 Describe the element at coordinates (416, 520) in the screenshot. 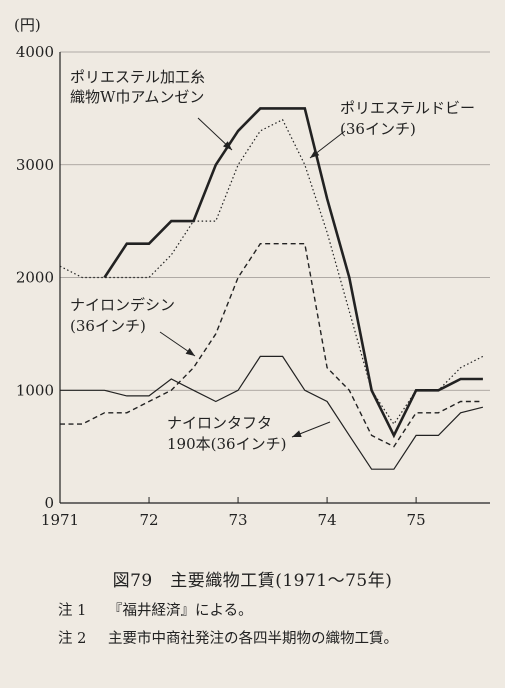

I see `x-tick-label-1975: 75` at that location.